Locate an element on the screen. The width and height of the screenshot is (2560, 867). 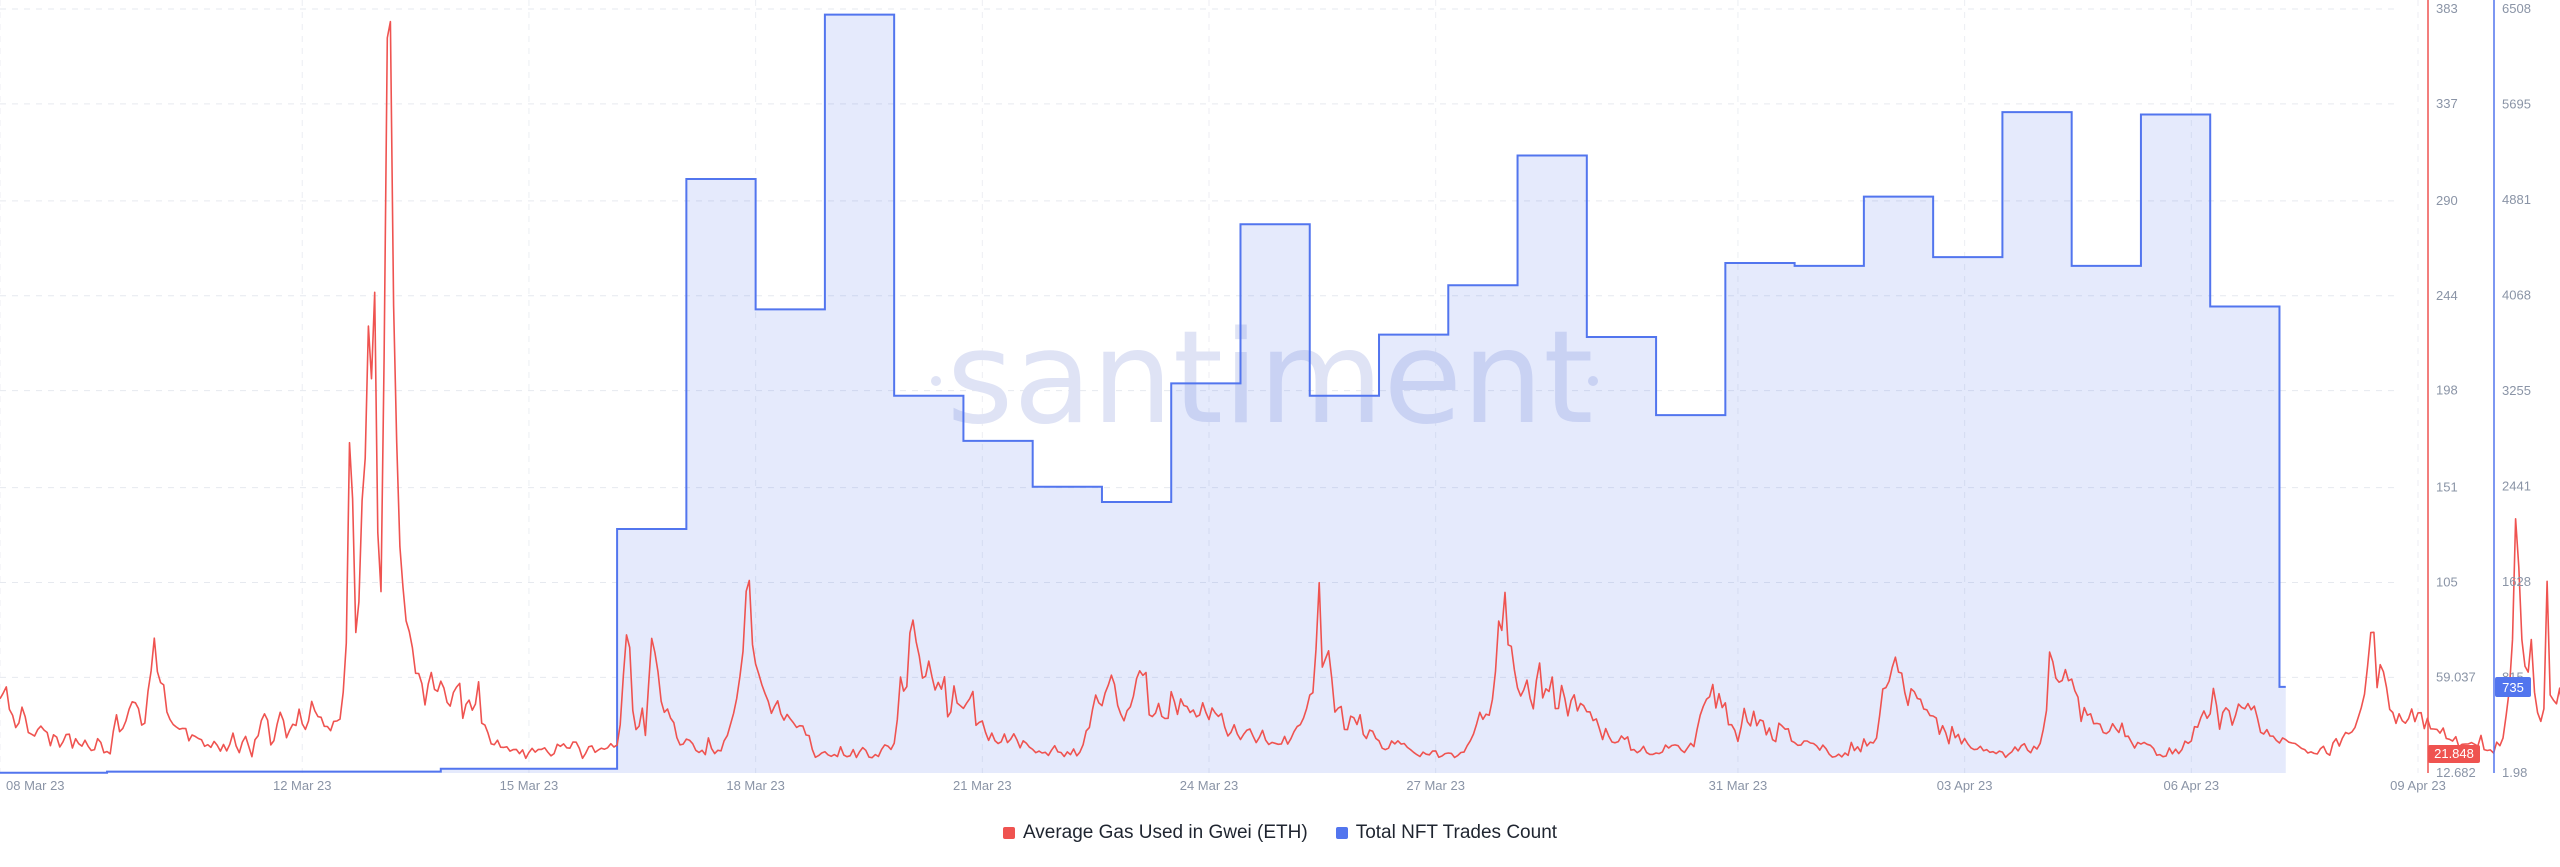
gas-legend-label: Average Gas Used in Gwei (ETH) is located at coordinates (1165, 832).